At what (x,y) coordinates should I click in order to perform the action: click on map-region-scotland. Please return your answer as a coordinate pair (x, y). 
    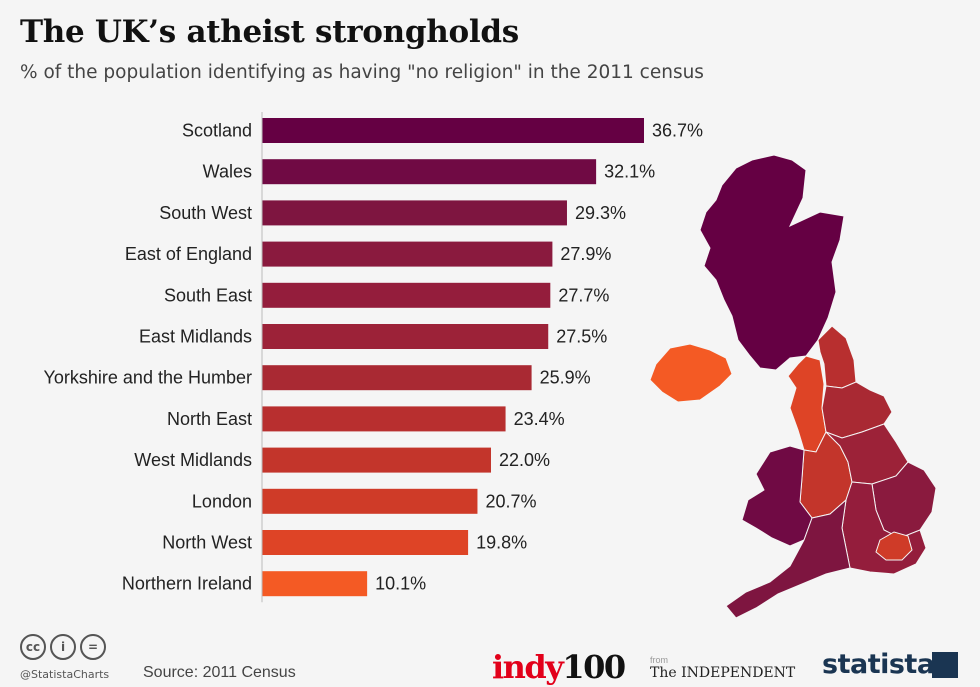
    Looking at the image, I should click on (772, 262).